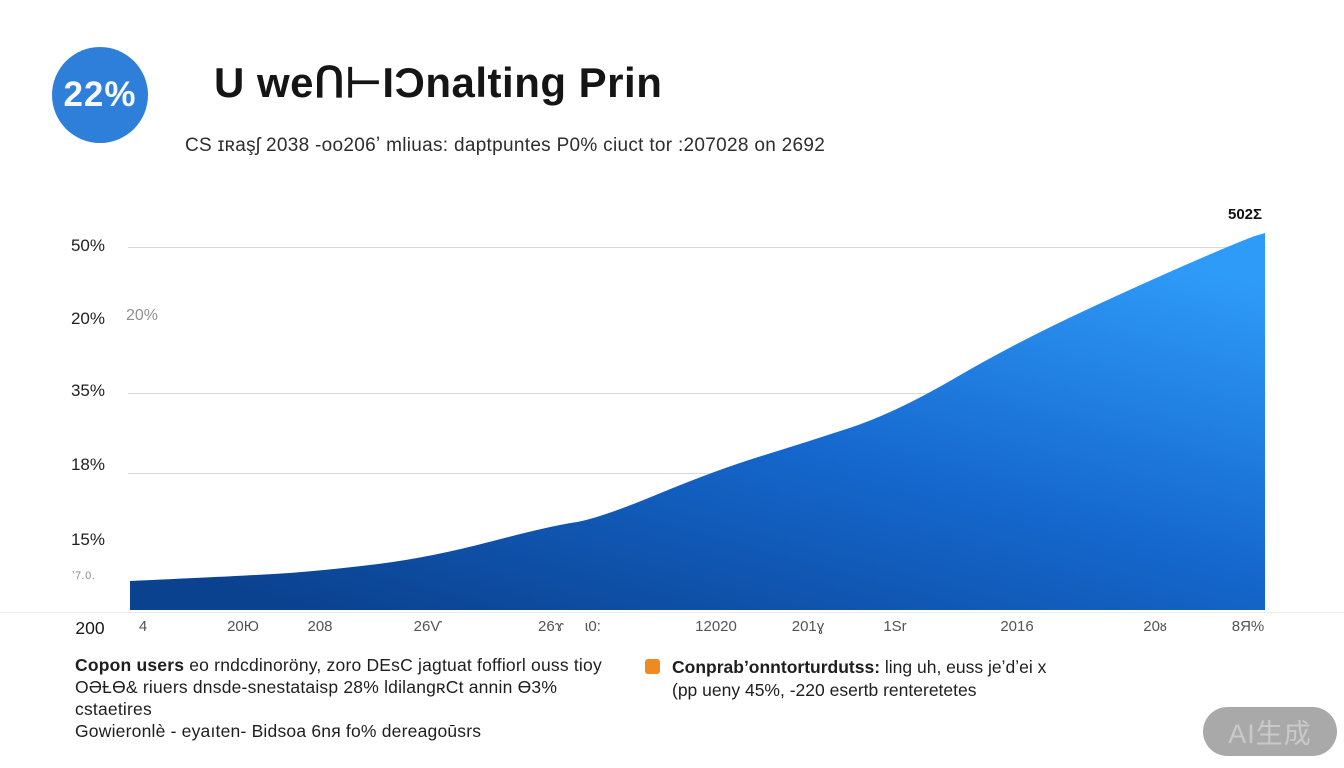 The width and height of the screenshot is (1344, 768). What do you see at coordinates (84, 576) in the screenshot?
I see `micro-axis-label: ʼ7.0.` at bounding box center [84, 576].